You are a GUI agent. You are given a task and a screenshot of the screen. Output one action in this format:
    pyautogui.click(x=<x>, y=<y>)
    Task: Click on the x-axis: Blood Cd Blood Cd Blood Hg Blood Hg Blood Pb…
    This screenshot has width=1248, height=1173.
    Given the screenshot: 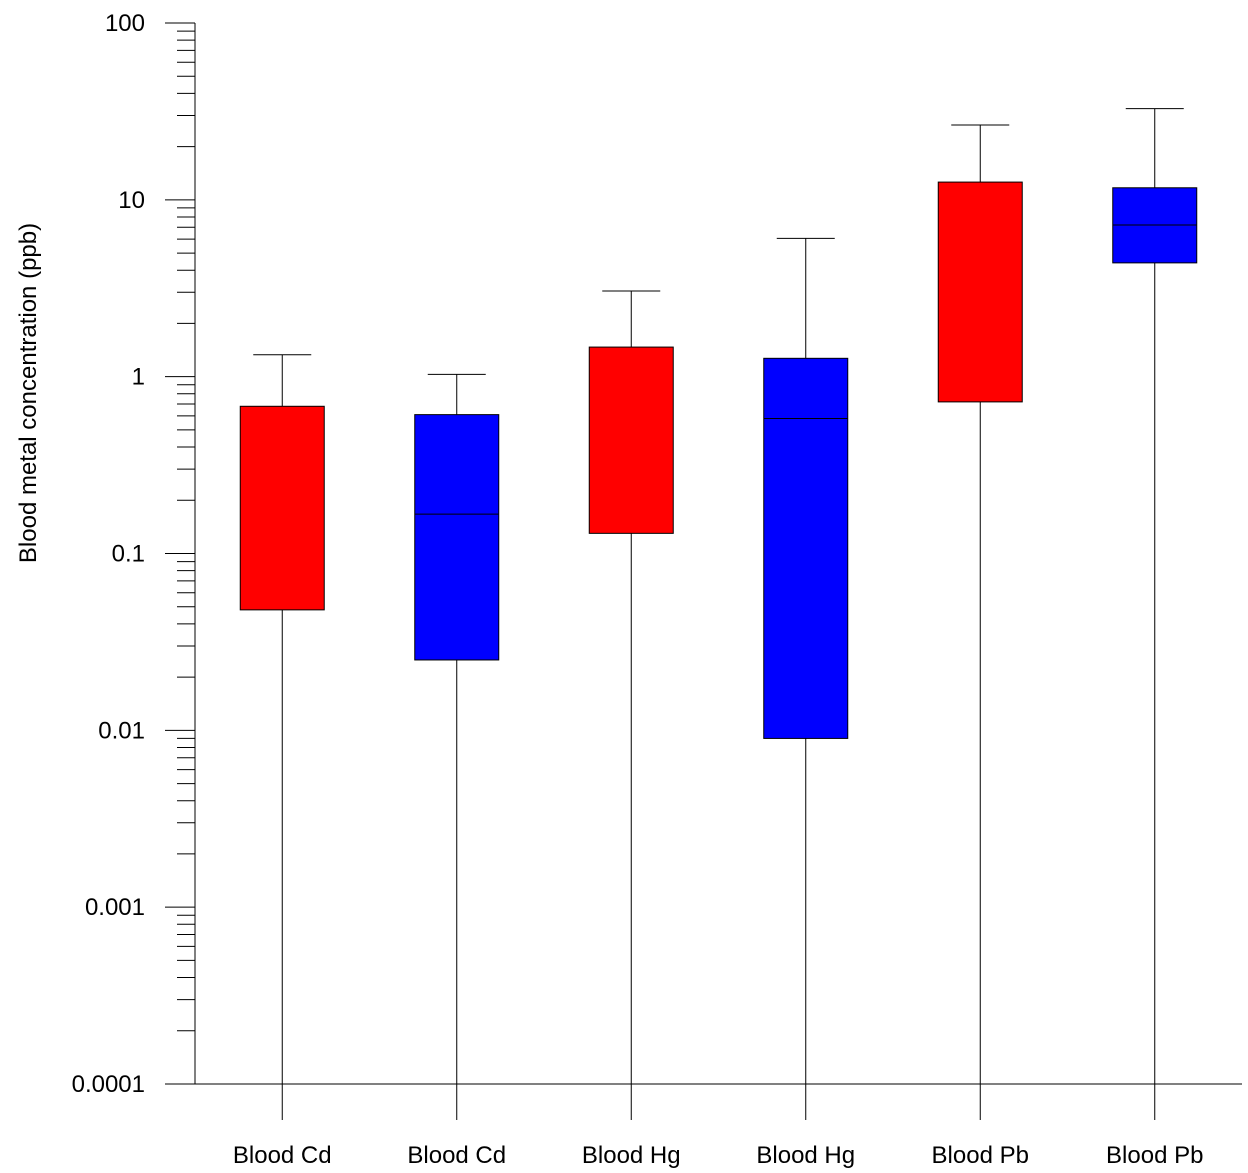 What is the action you would take?
    pyautogui.click(x=718, y=1126)
    